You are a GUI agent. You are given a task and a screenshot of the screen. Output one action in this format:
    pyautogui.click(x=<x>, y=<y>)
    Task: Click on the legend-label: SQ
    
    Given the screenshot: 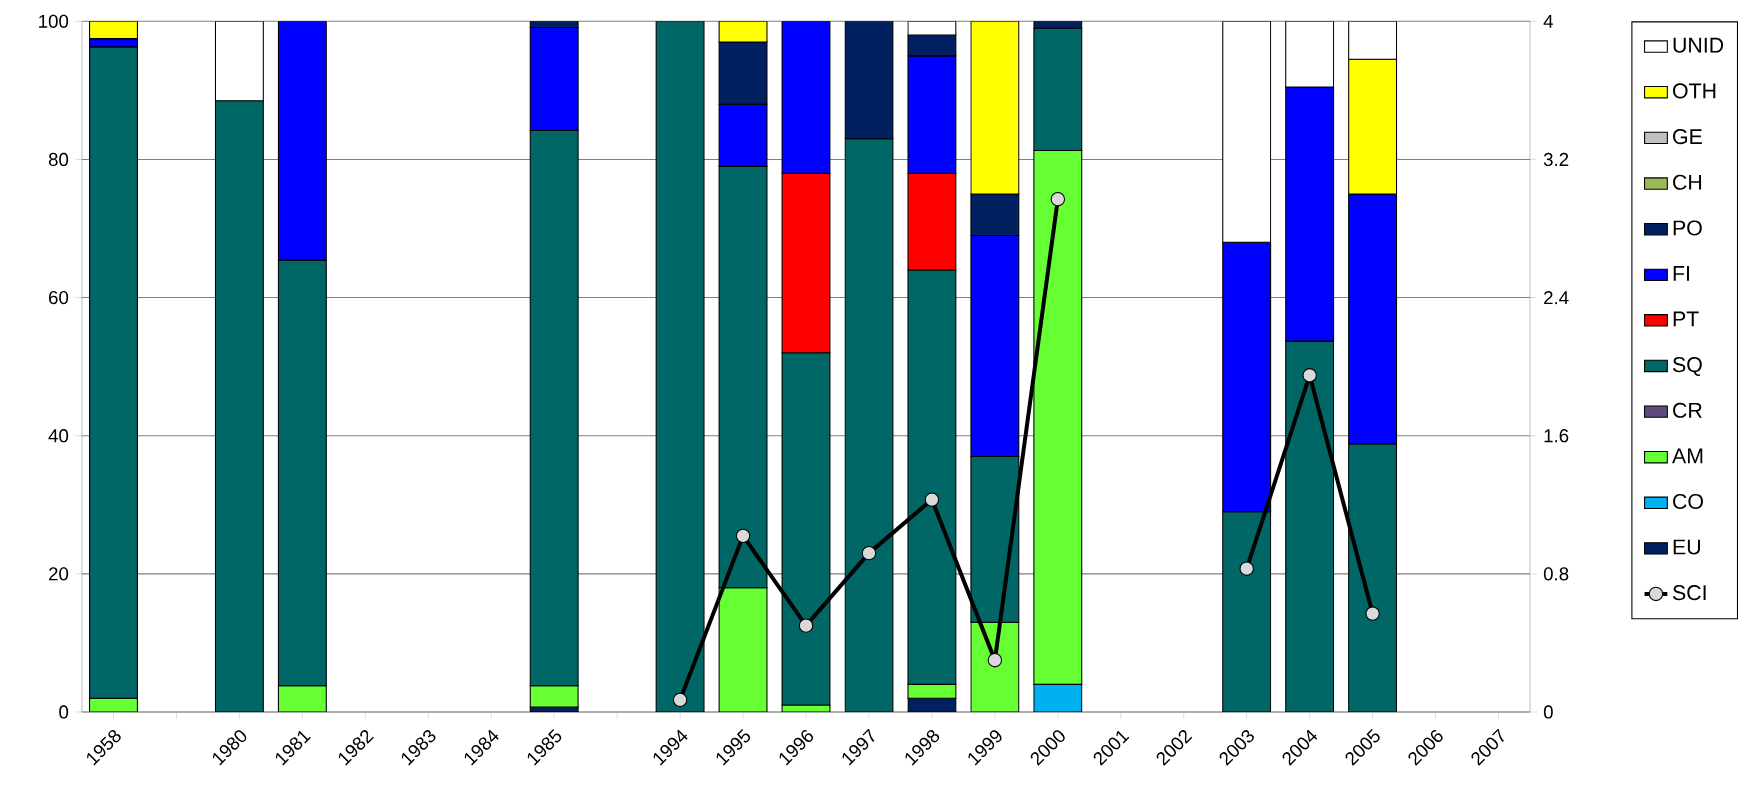 What is the action you would take?
    pyautogui.click(x=1687, y=367)
    